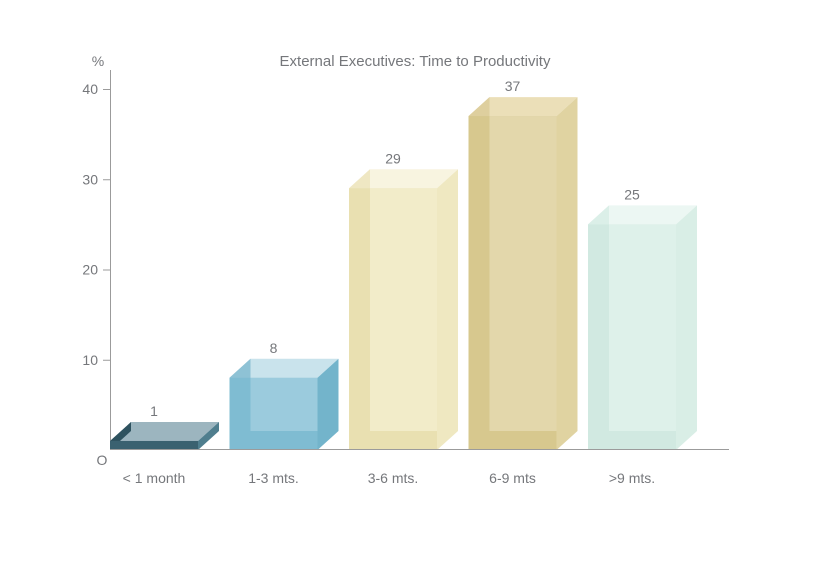  Describe the element at coordinates (98, 61) in the screenshot. I see `y-axis-unit-label: %` at that location.